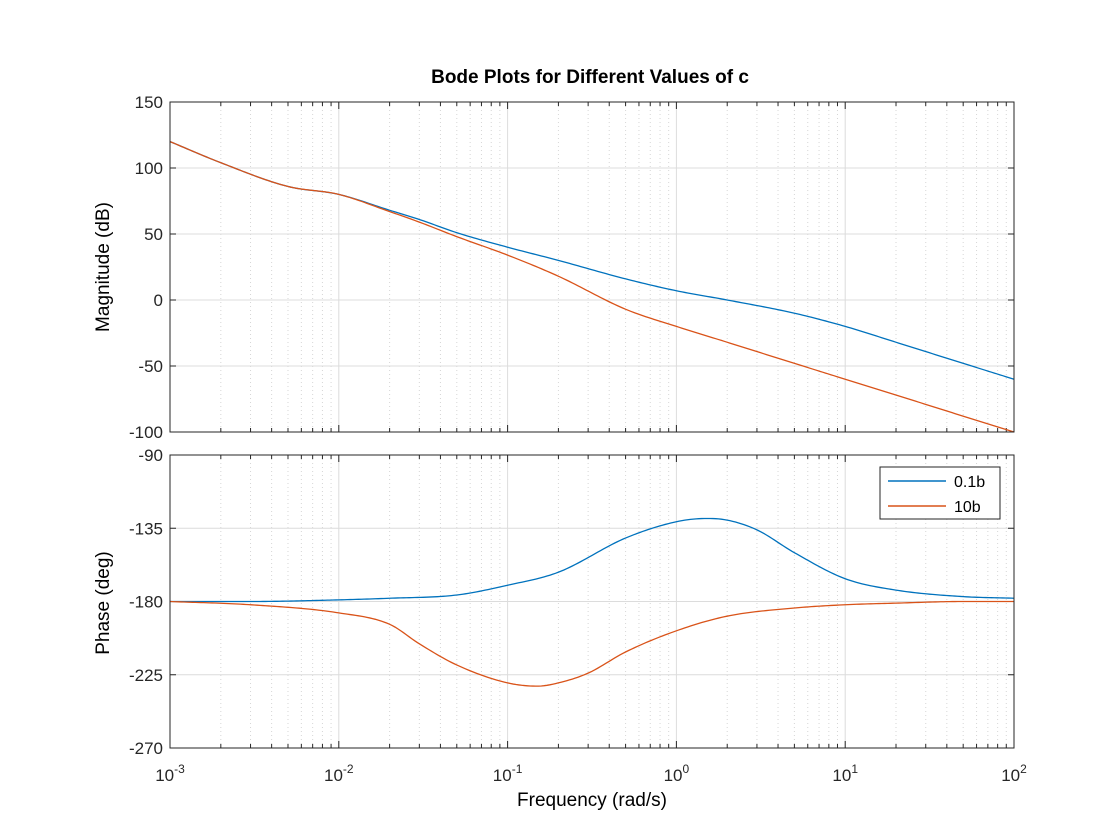 The width and height of the screenshot is (1120, 840). I want to click on x-axis-label: Frequency (rad/s), so click(592, 800).